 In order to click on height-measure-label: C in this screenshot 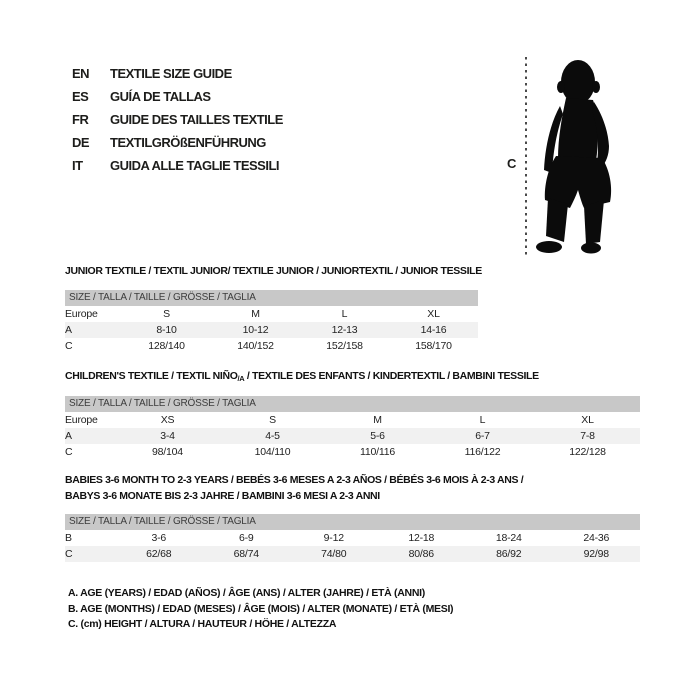, I will do `click(512, 163)`.